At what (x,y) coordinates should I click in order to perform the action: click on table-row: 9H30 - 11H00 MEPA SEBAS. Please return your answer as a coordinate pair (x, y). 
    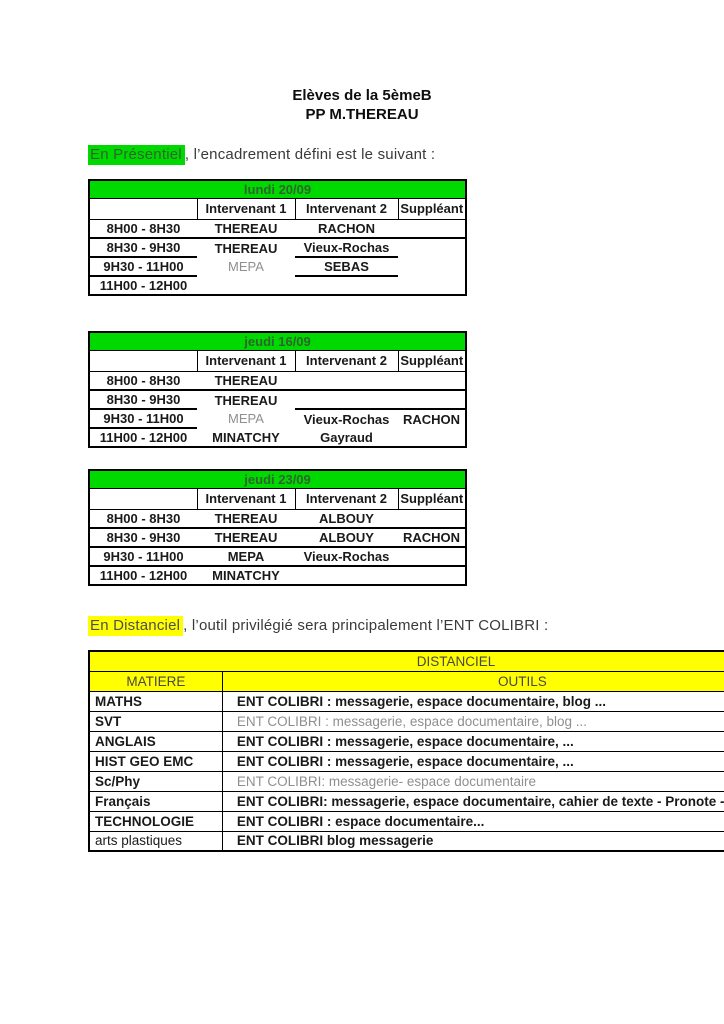
    Looking at the image, I should click on (277, 267).